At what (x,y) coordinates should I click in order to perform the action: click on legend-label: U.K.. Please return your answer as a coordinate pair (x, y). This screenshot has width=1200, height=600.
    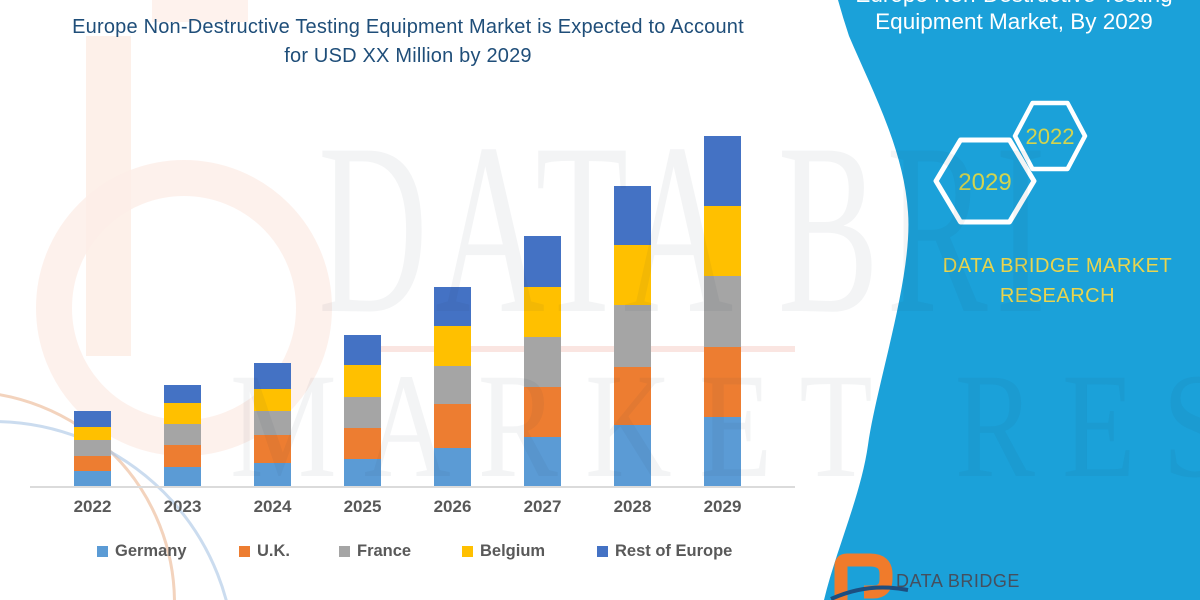
    Looking at the image, I should click on (273, 551).